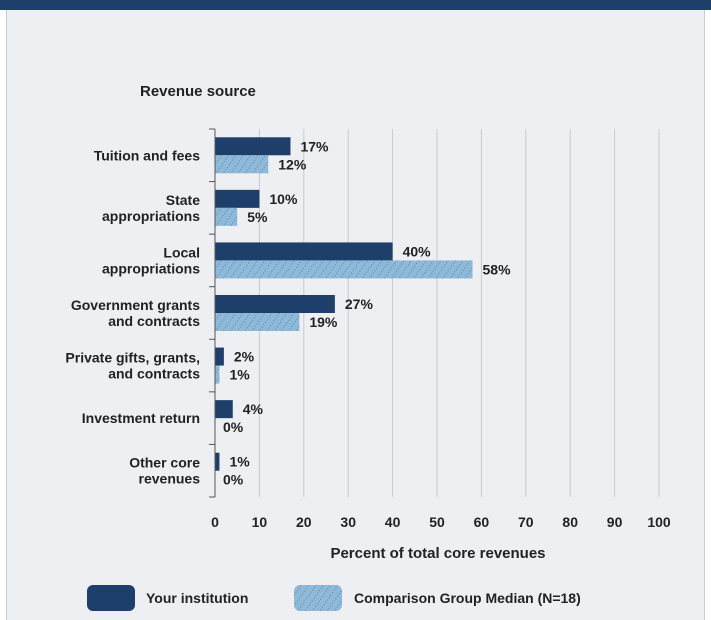  I want to click on category-label: Tuition and fees, so click(147, 155).